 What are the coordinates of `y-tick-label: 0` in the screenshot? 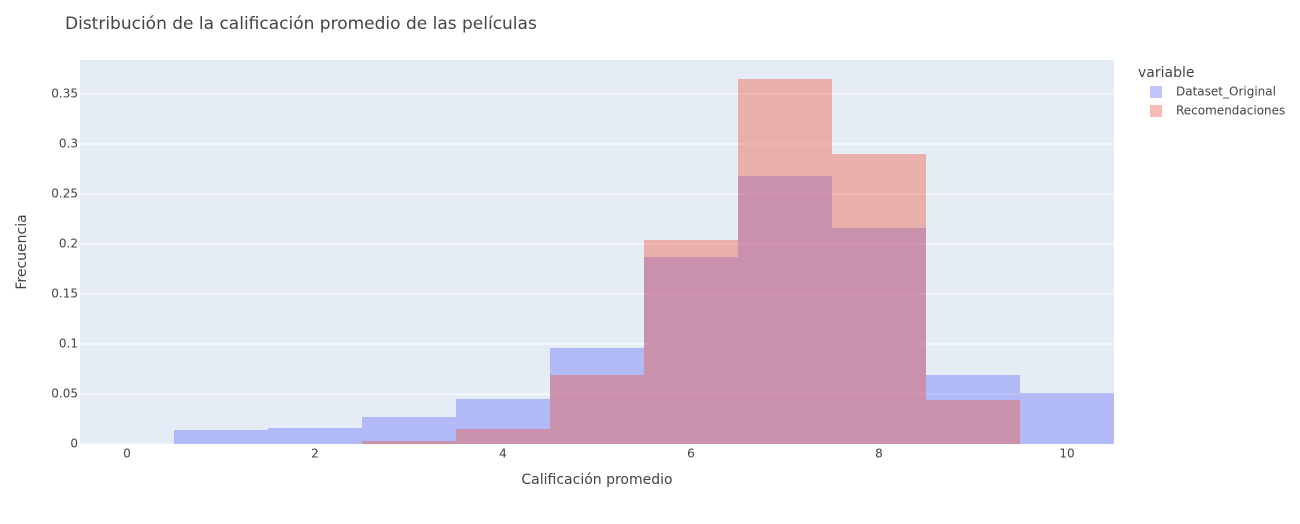 It's located at (74, 444).